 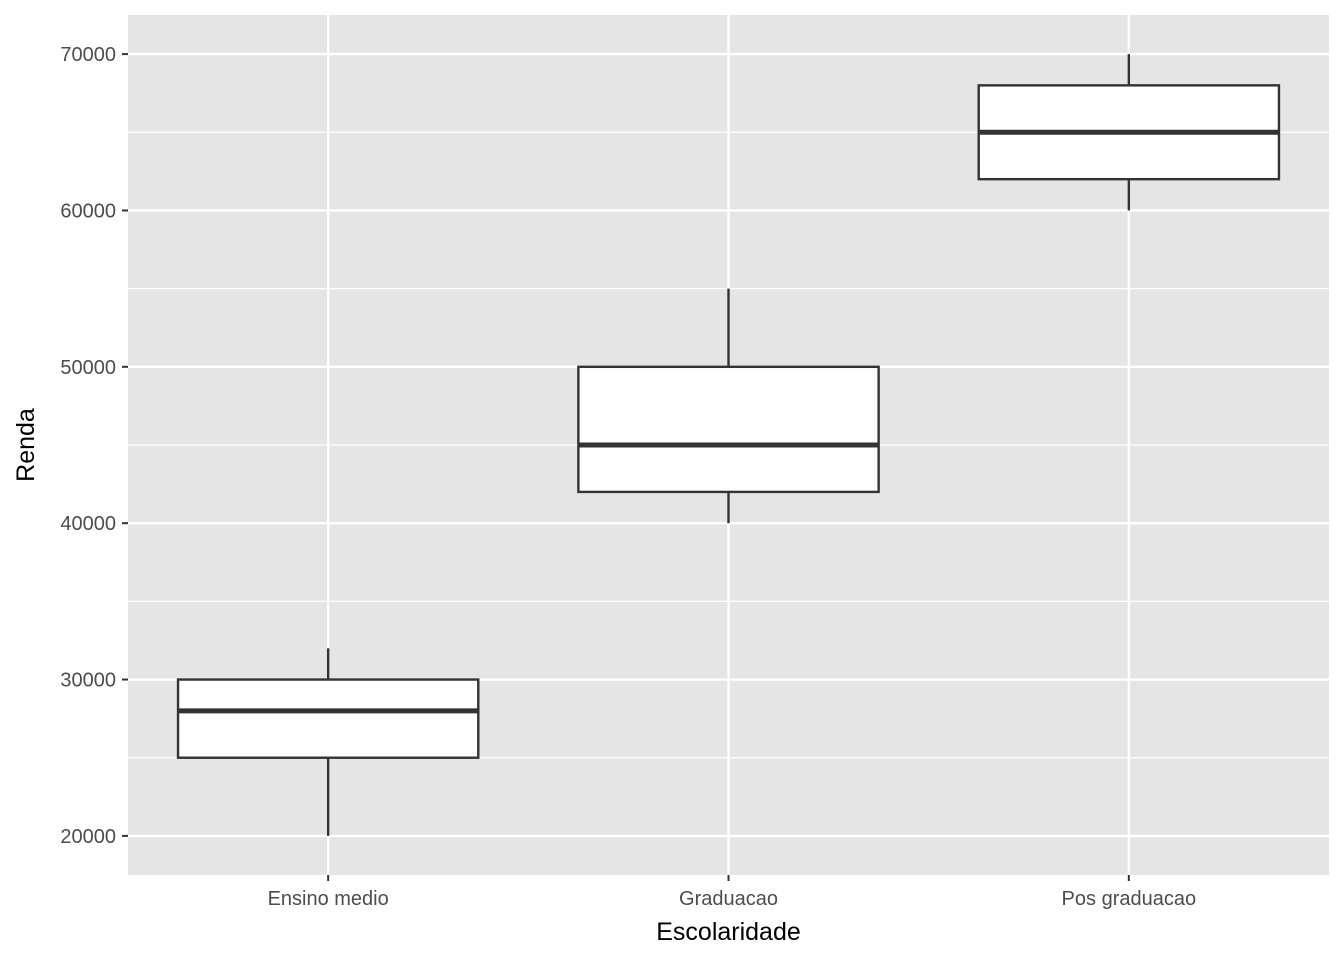 I want to click on x-tick-label: Ensino medio, so click(x=328, y=899).